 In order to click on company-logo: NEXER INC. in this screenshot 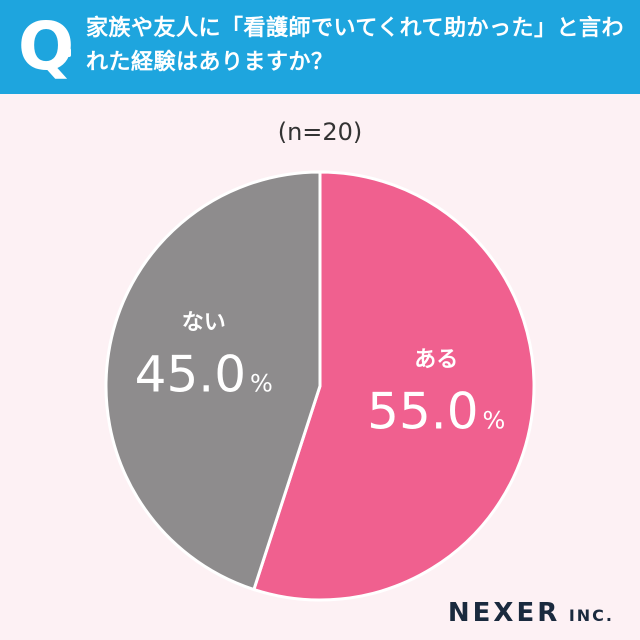, I will do `click(531, 613)`.